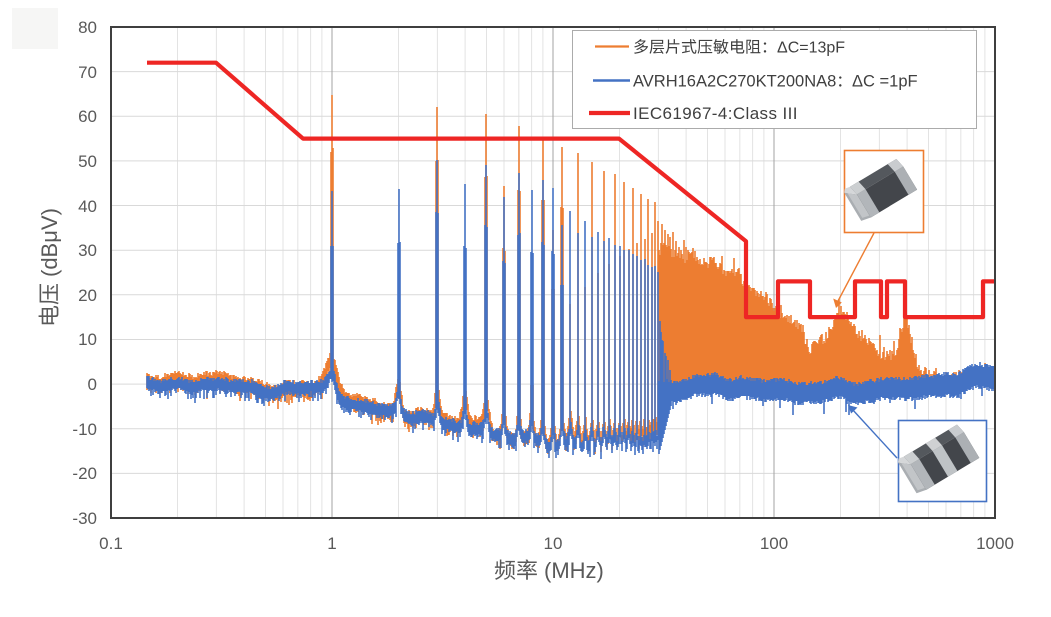 The image size is (1051, 617). I want to click on svg-text: IEC61967-4:Class III, so click(715, 113).